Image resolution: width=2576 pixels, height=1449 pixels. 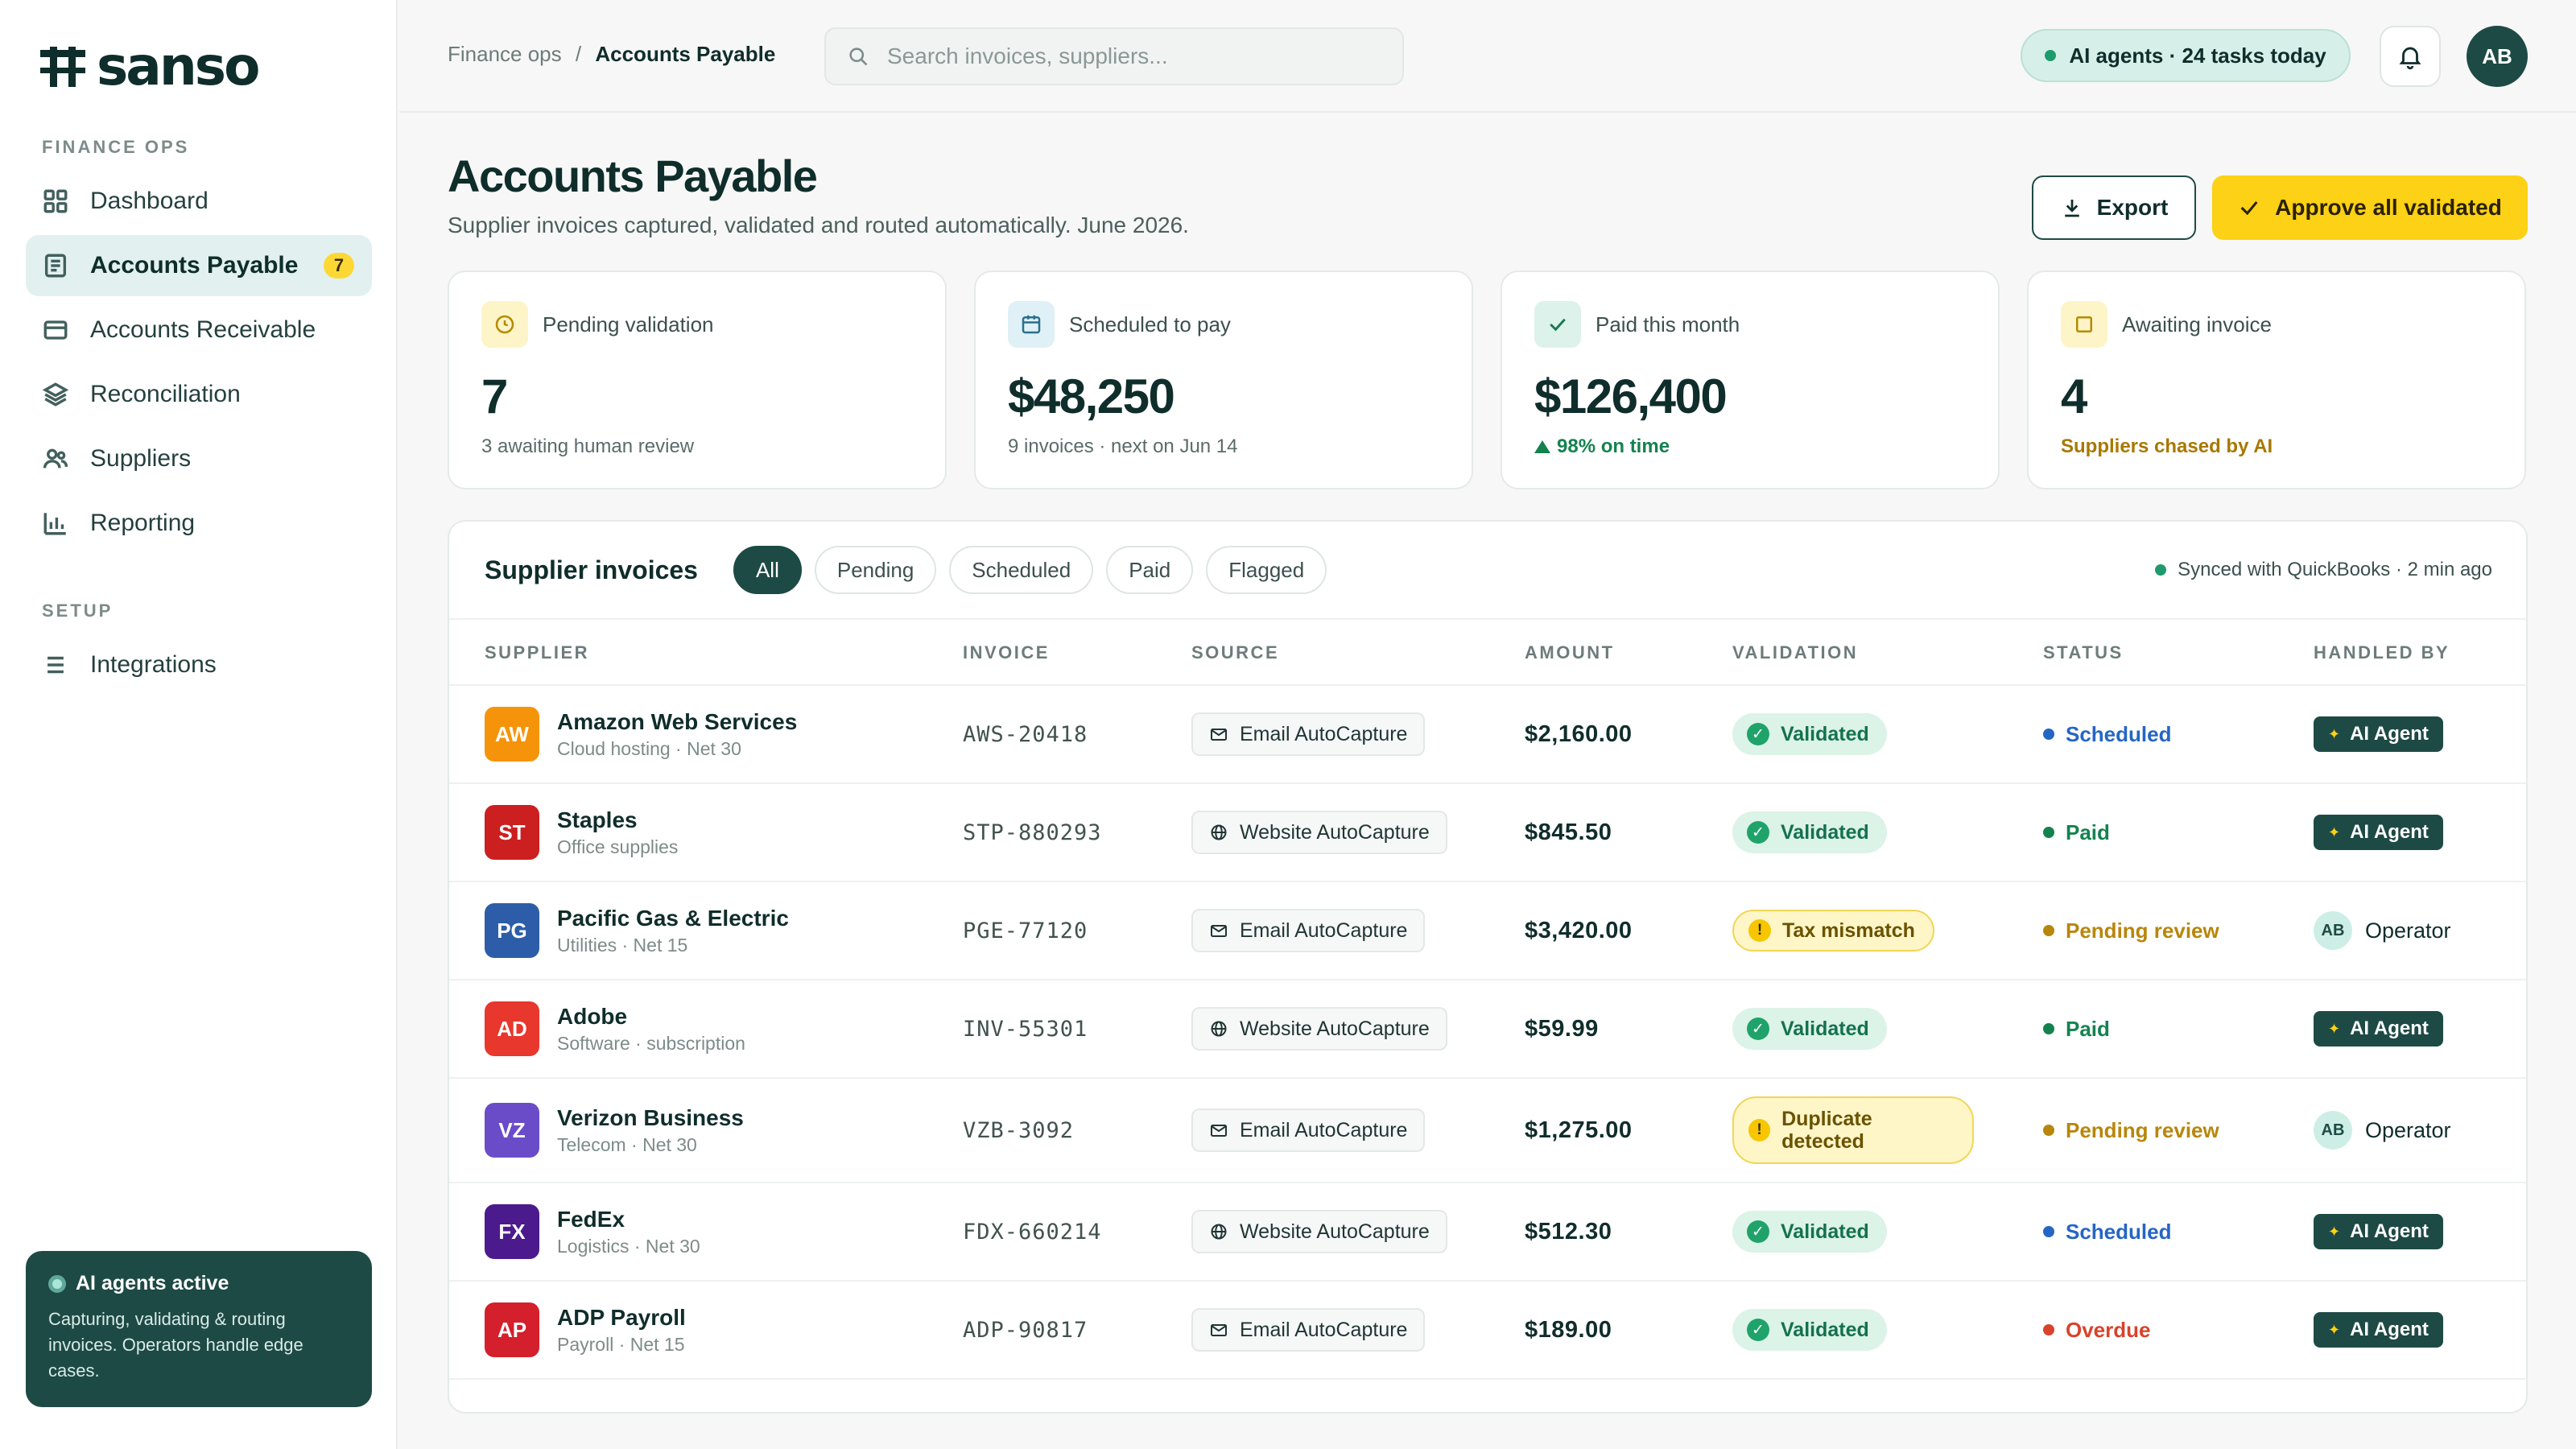 What do you see at coordinates (1759, 930) in the screenshot?
I see `warning-icon: !` at bounding box center [1759, 930].